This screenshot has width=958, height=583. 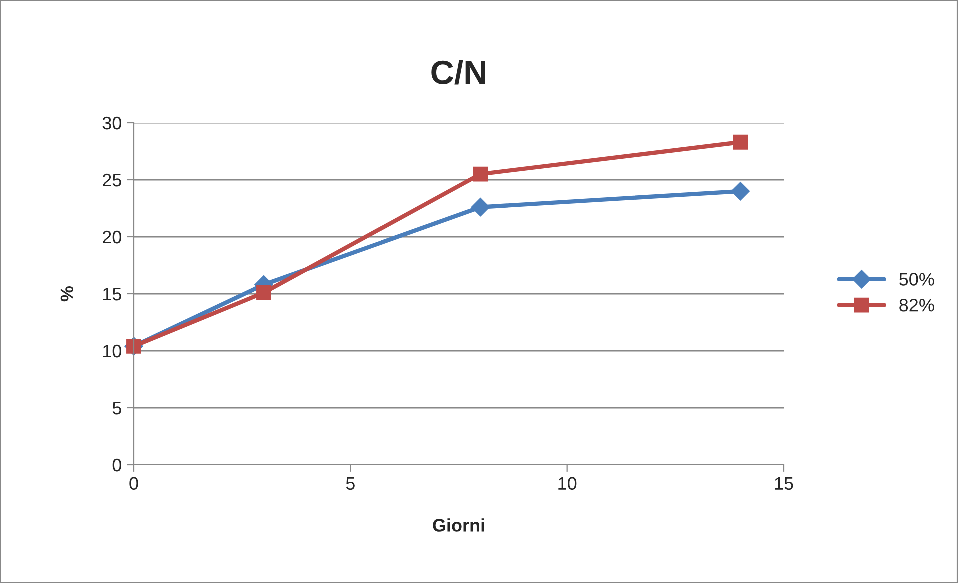 What do you see at coordinates (112, 237) in the screenshot?
I see `y-tick-label: 20` at bounding box center [112, 237].